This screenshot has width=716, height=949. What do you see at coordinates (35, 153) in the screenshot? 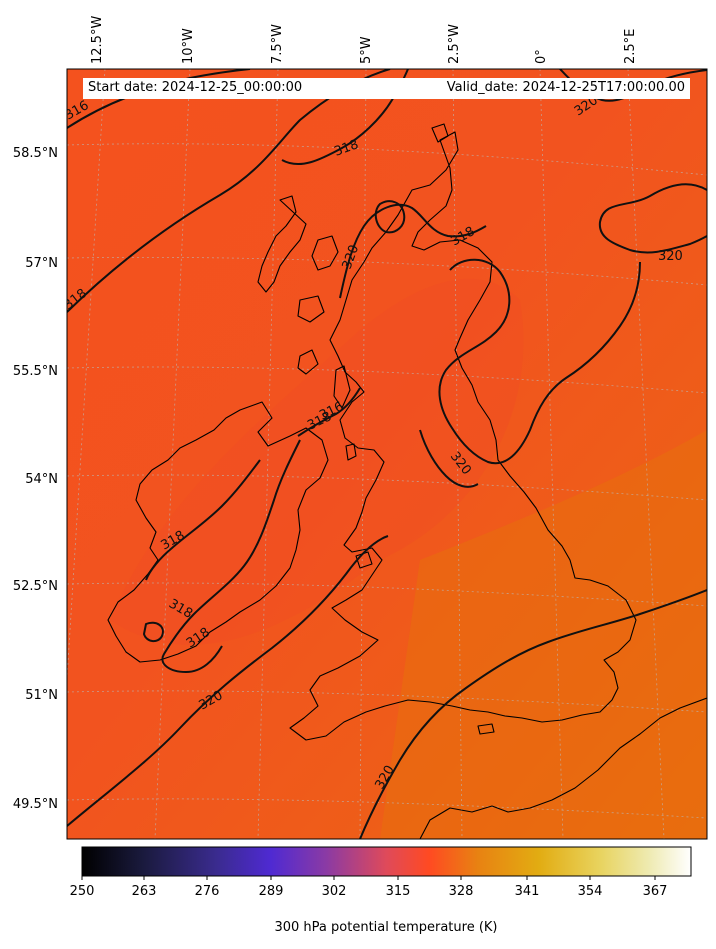
I see `latitude-label: 58.5°N` at bounding box center [35, 153].